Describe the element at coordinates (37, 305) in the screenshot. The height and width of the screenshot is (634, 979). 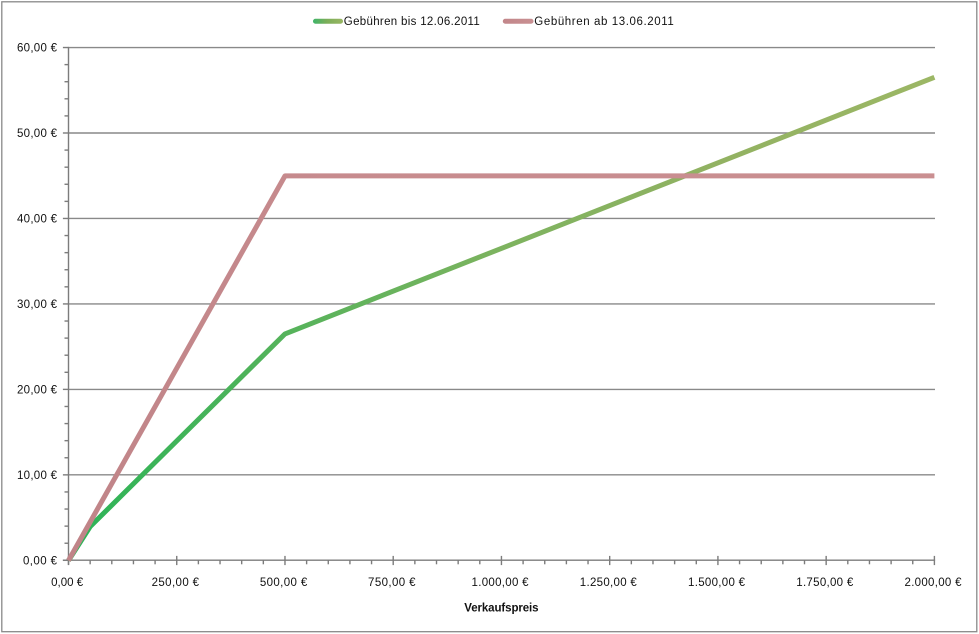
I see `svg-text: 30,00 €` at that location.